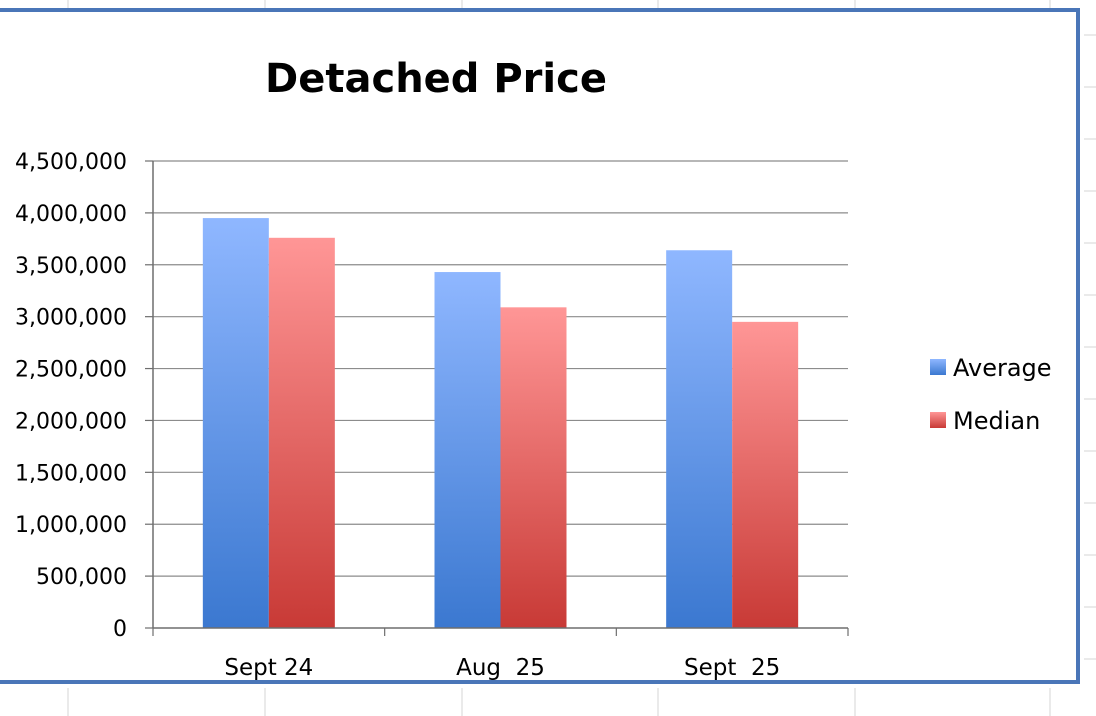  What do you see at coordinates (1002, 368) in the screenshot?
I see `legend-label-average: Average` at bounding box center [1002, 368].